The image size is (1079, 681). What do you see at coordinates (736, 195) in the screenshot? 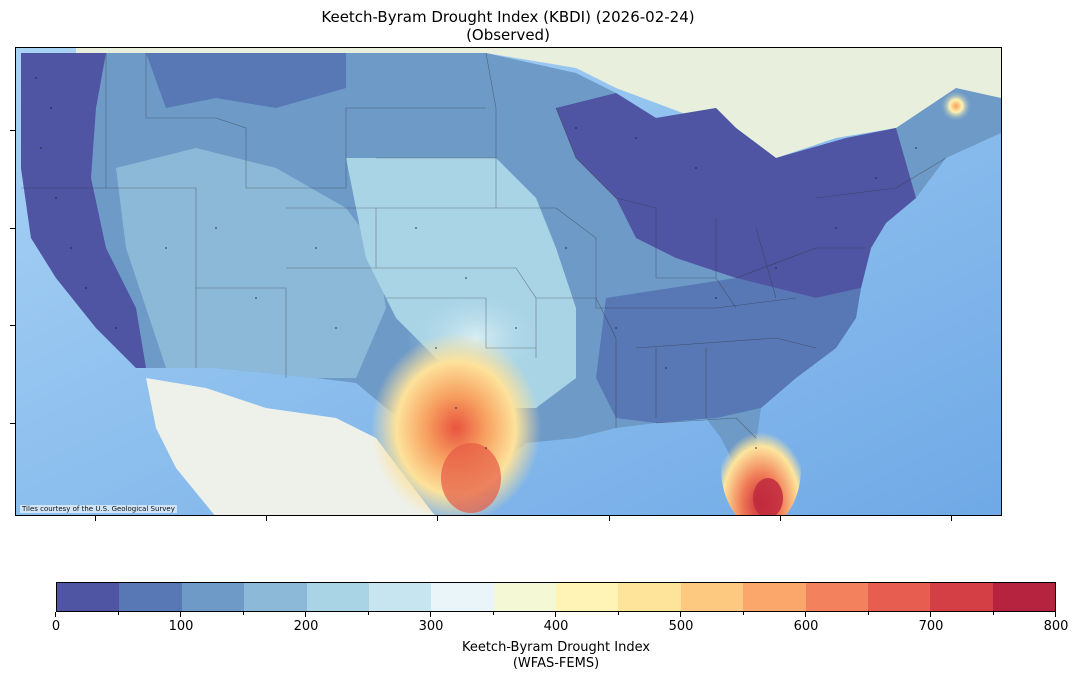
I see `kbdi-northeast-low` at bounding box center [736, 195].